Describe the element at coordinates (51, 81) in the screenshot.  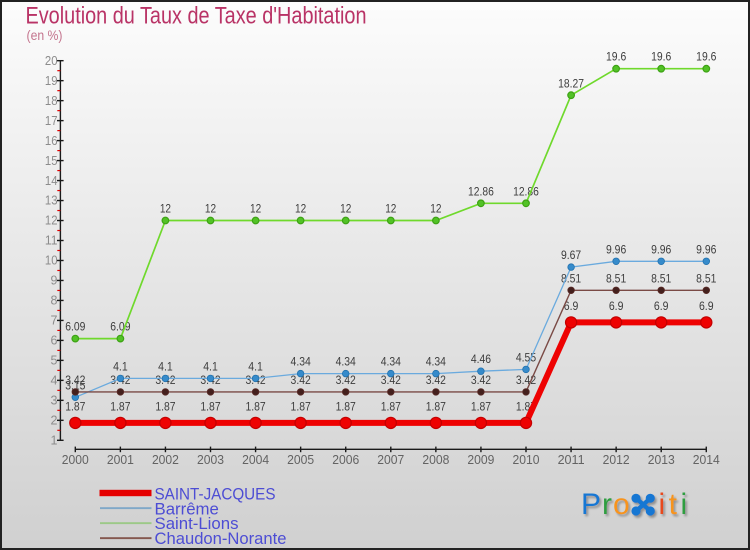
I see `svg-text: 19` at that location.